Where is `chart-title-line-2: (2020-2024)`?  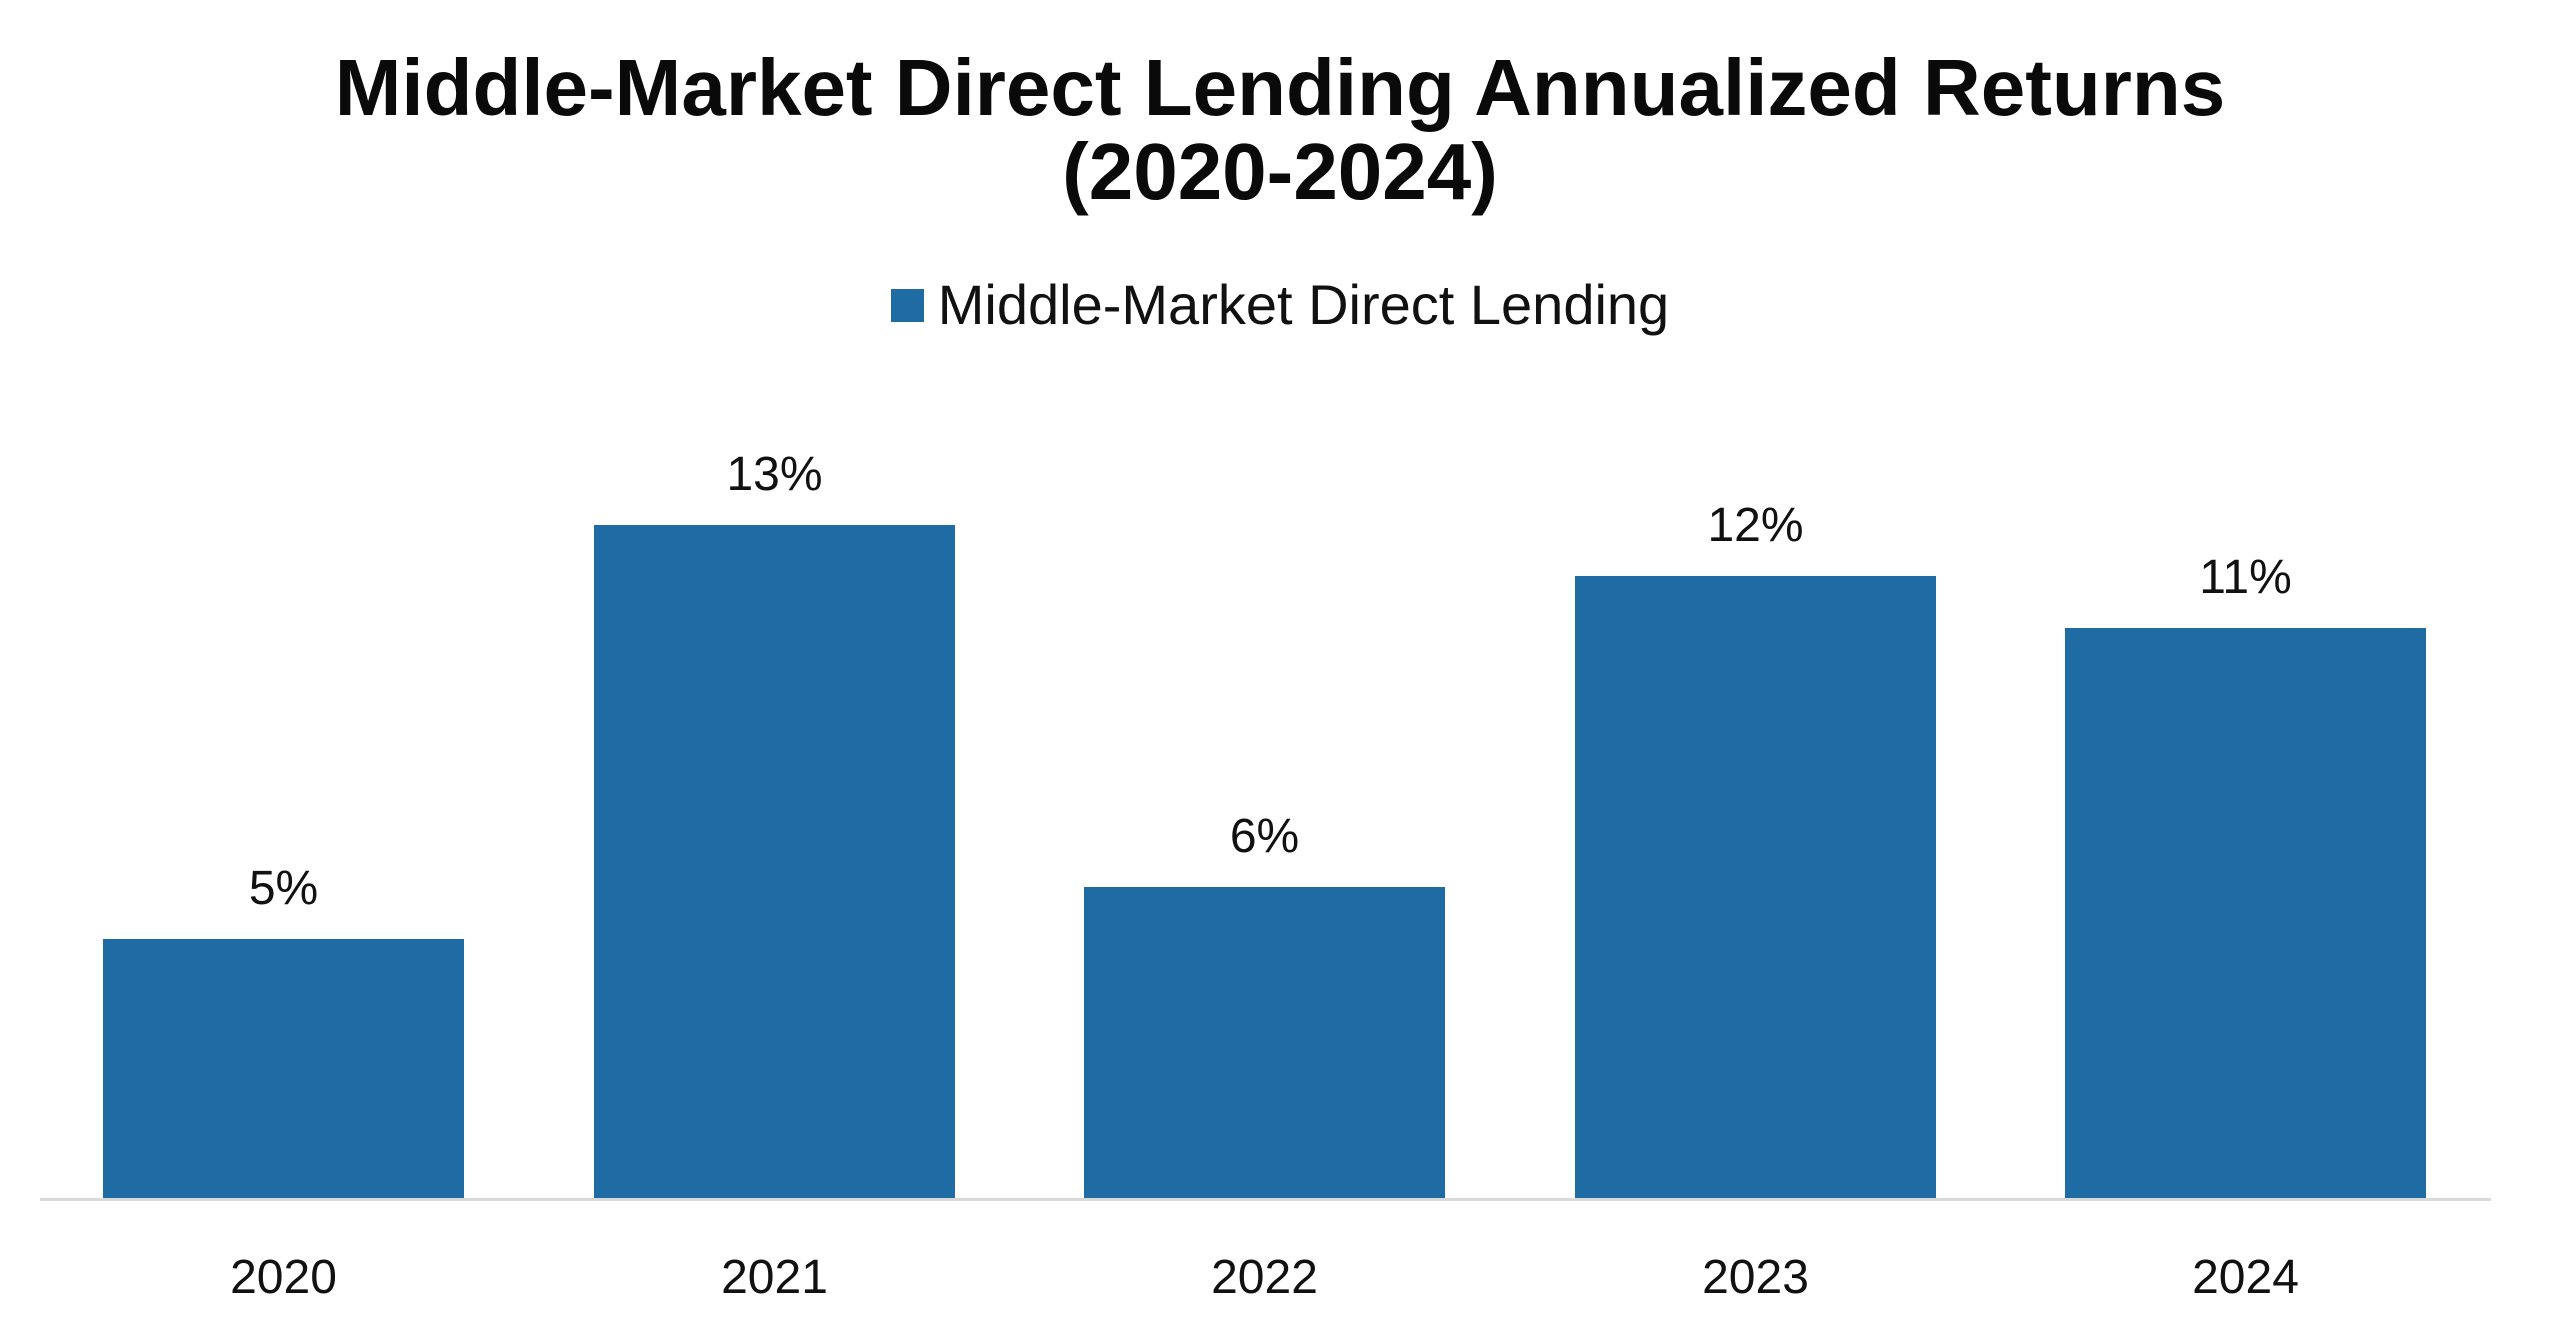 chart-title-line-2: (2020-2024) is located at coordinates (1280, 171).